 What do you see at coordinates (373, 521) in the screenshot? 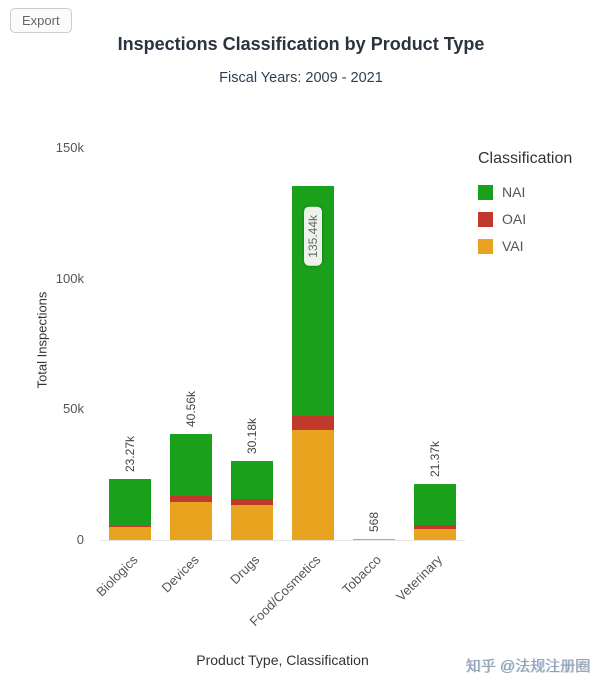
I see `bar-value-label: 568` at bounding box center [373, 521].